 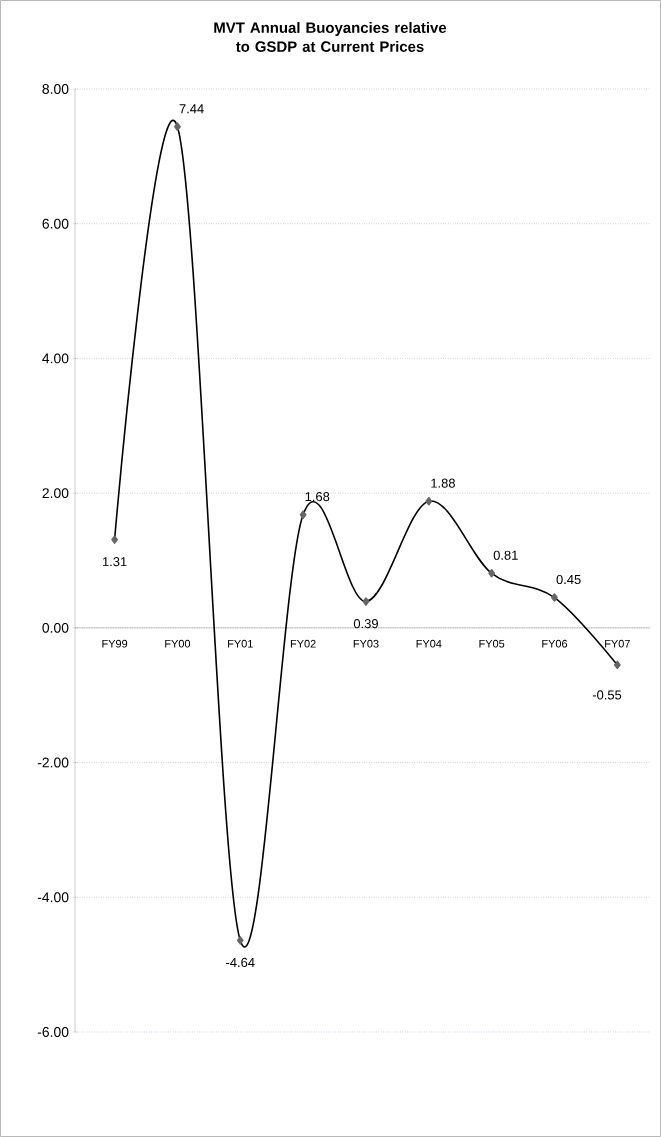 What do you see at coordinates (55, 493) in the screenshot?
I see `y-tick-label: 2.00` at bounding box center [55, 493].